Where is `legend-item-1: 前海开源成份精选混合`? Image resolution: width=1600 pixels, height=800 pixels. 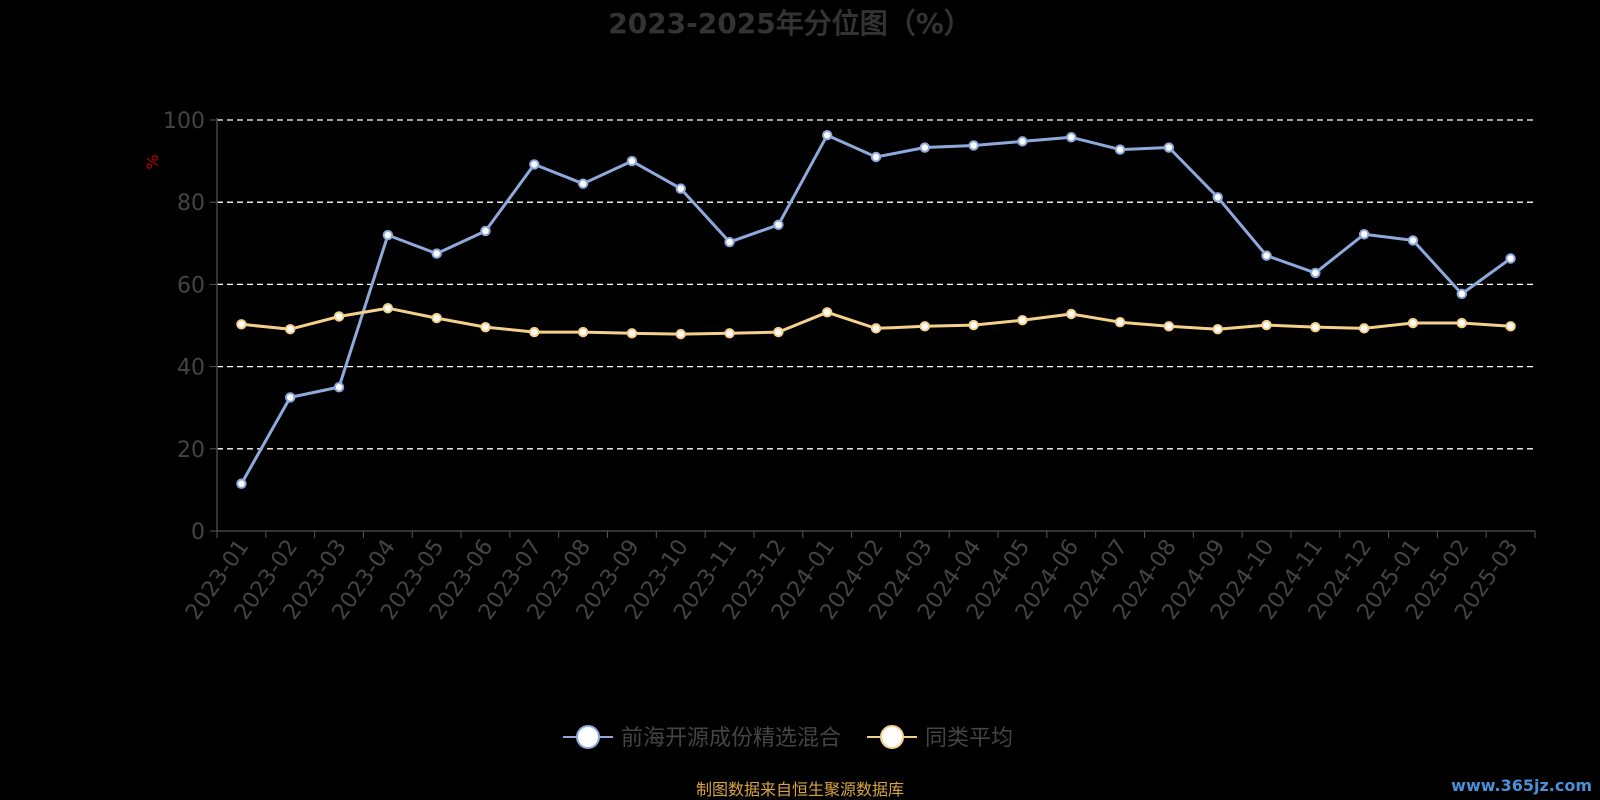
legend-item-1: 前海开源成份精选混合 is located at coordinates (702, 738).